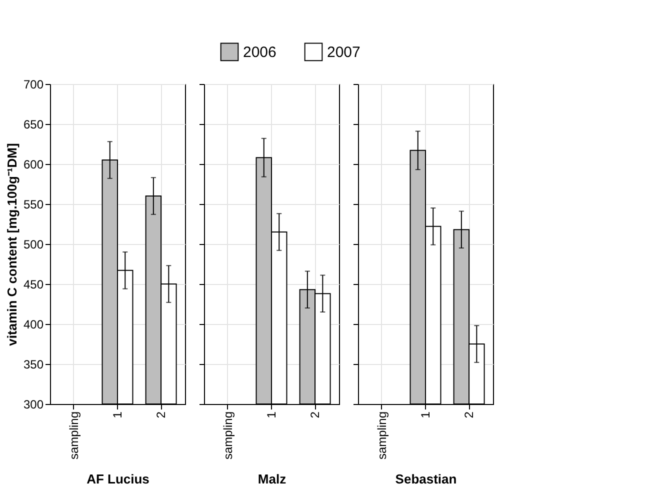 The height and width of the screenshot is (501, 645). Describe the element at coordinates (272, 479) in the screenshot. I see `x-axis-title: Malz` at that location.